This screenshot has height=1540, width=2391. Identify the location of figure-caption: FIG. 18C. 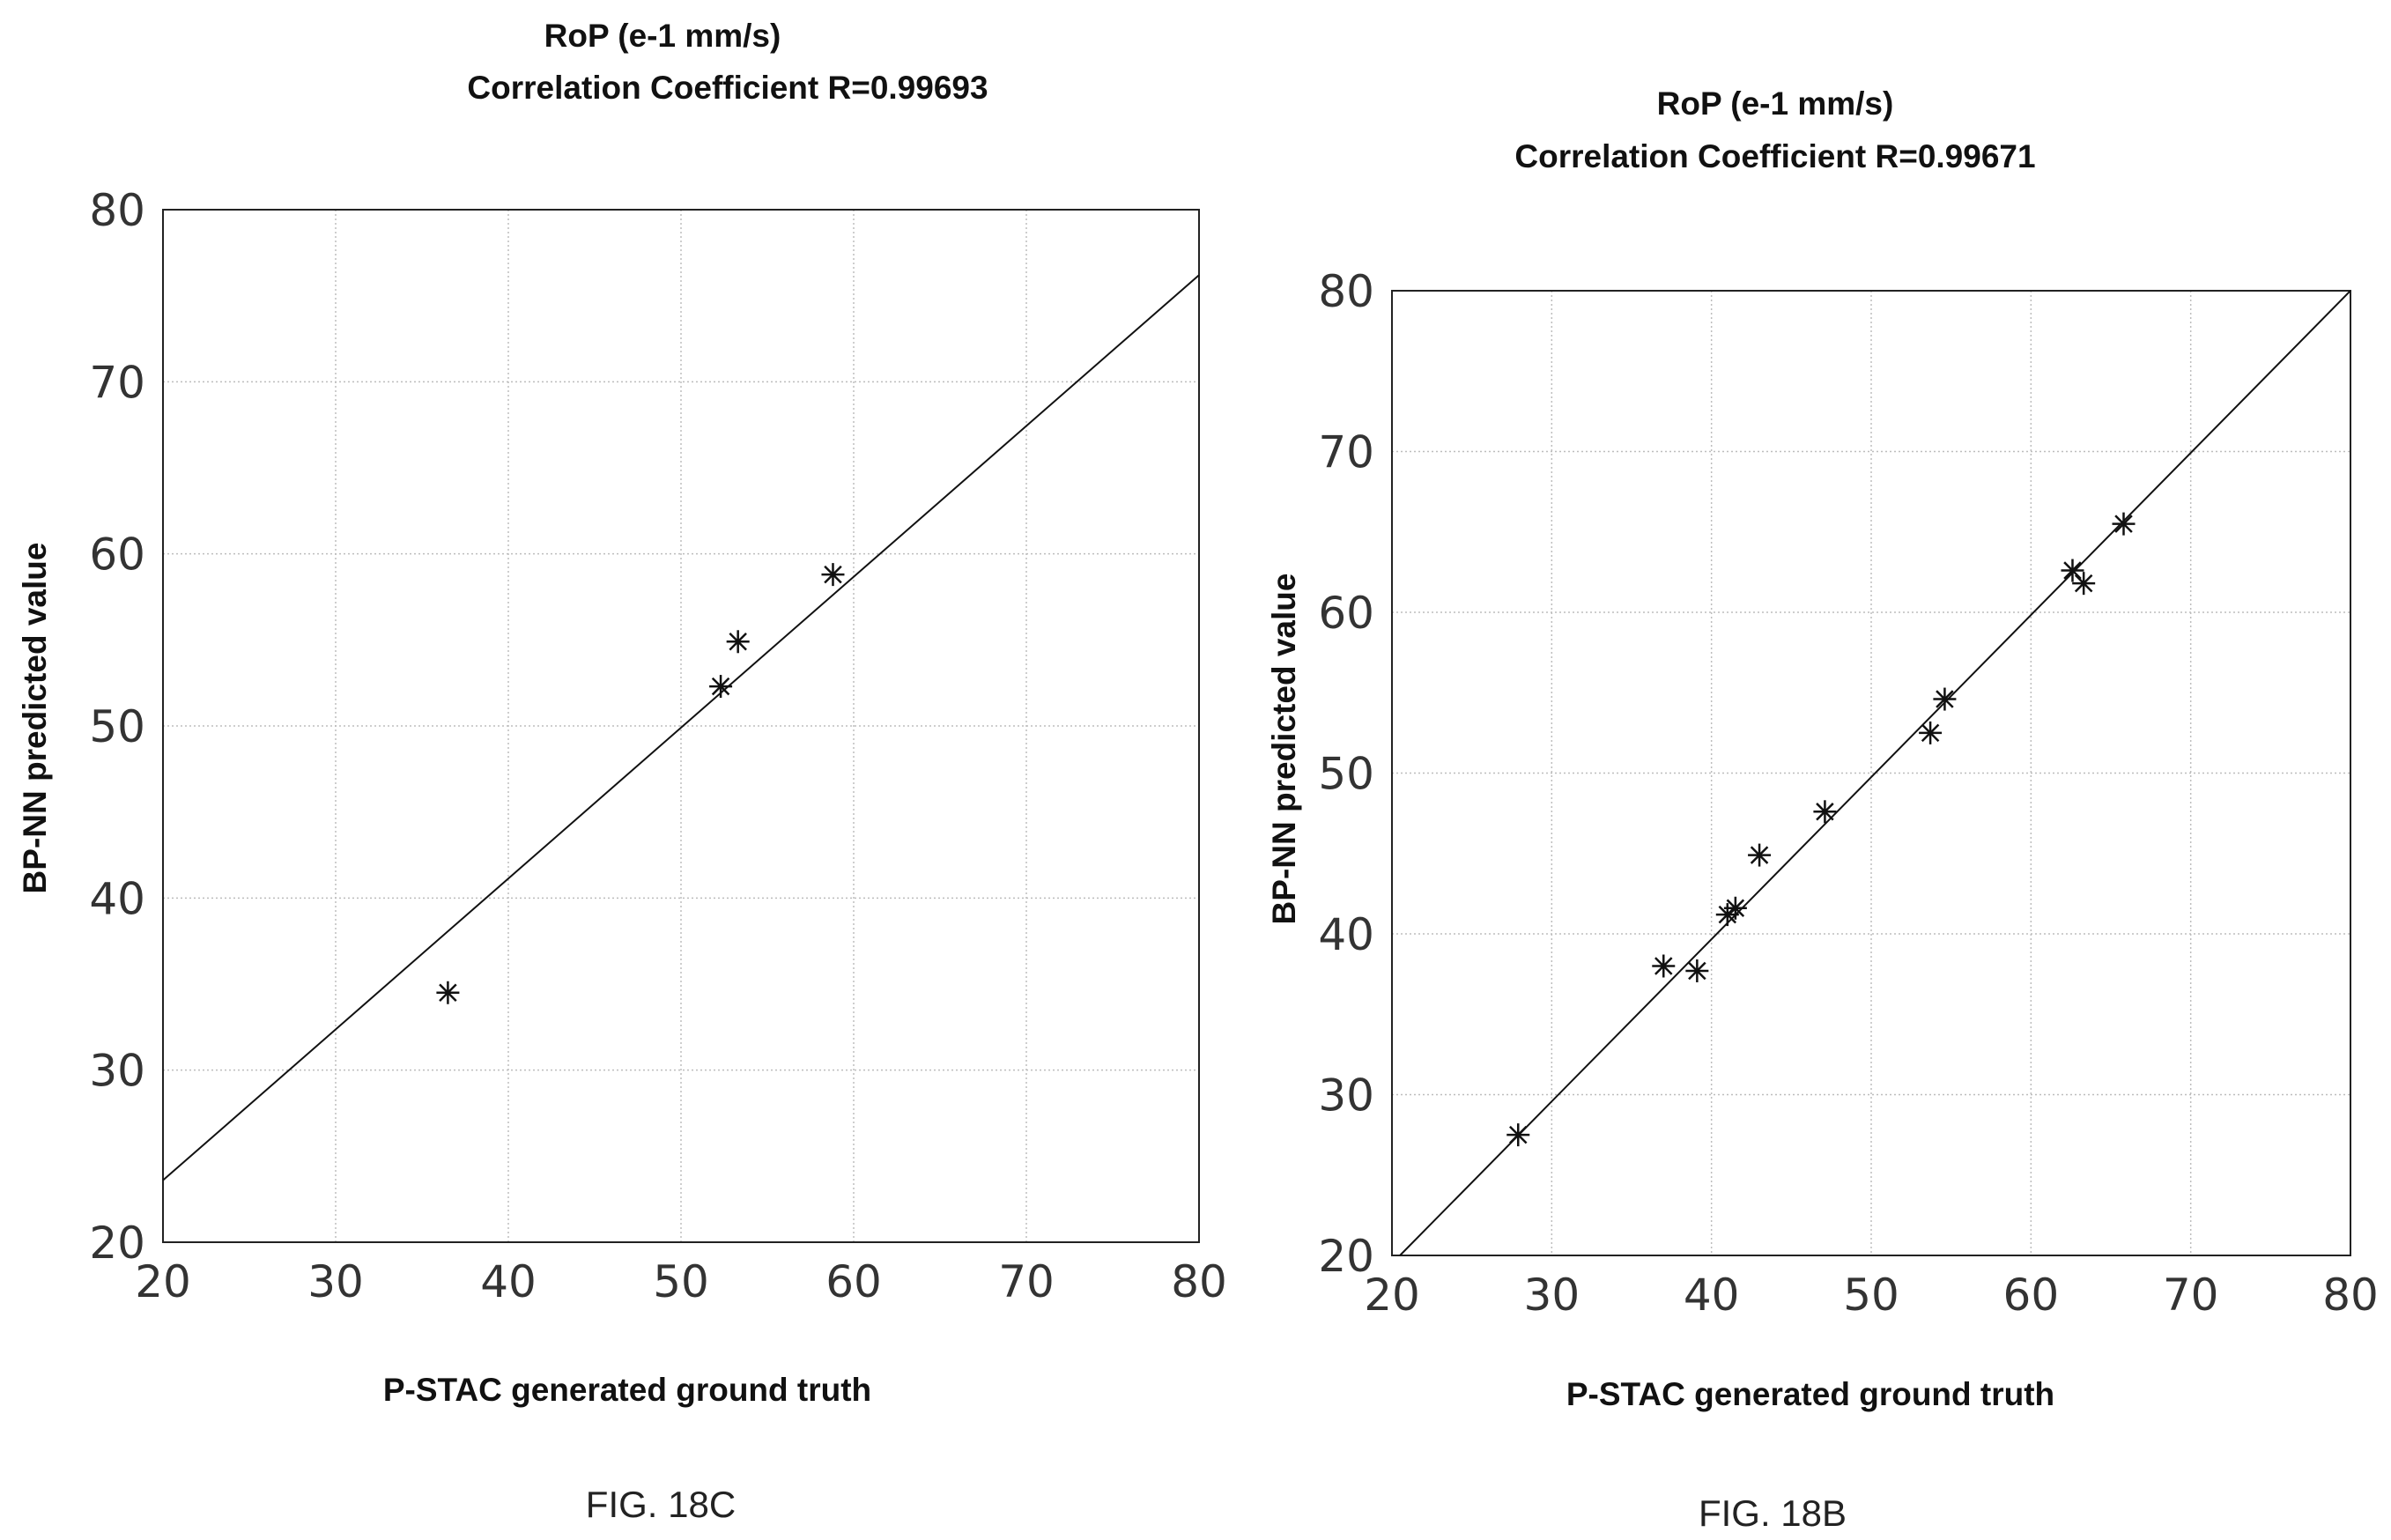
(661, 1505).